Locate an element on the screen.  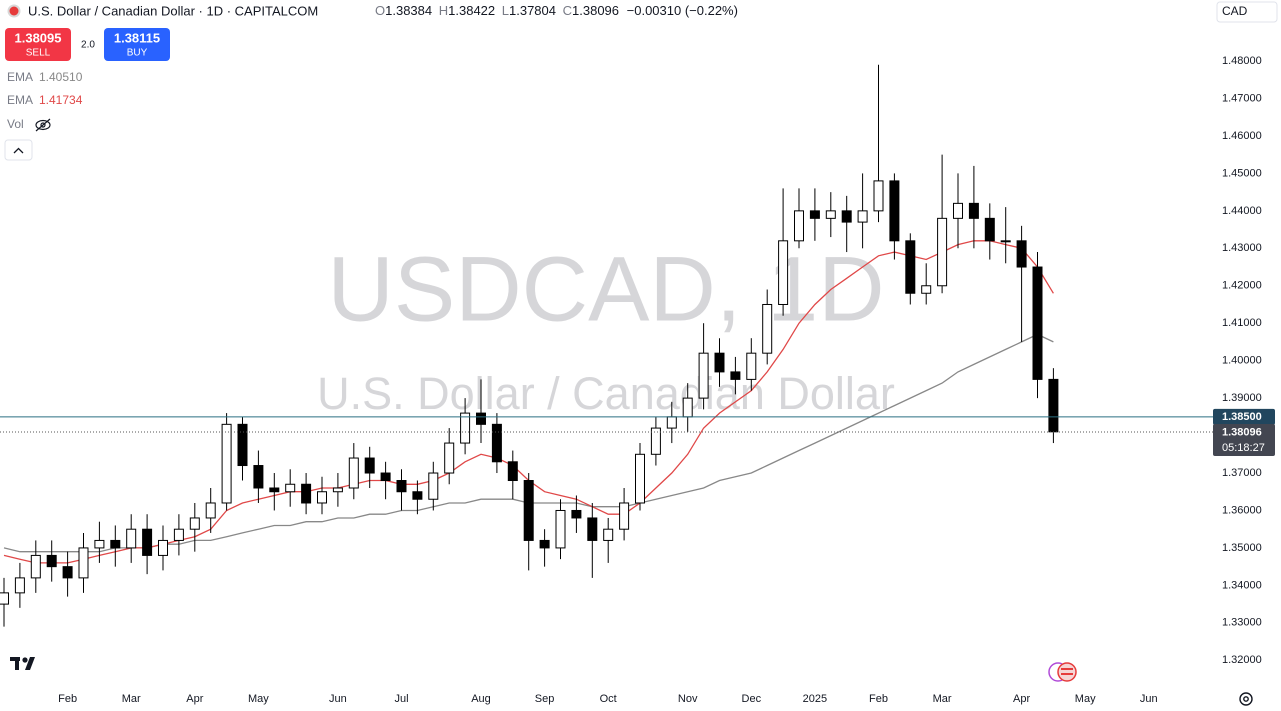
y-tick-label: 1.34000 is located at coordinates (1242, 585).